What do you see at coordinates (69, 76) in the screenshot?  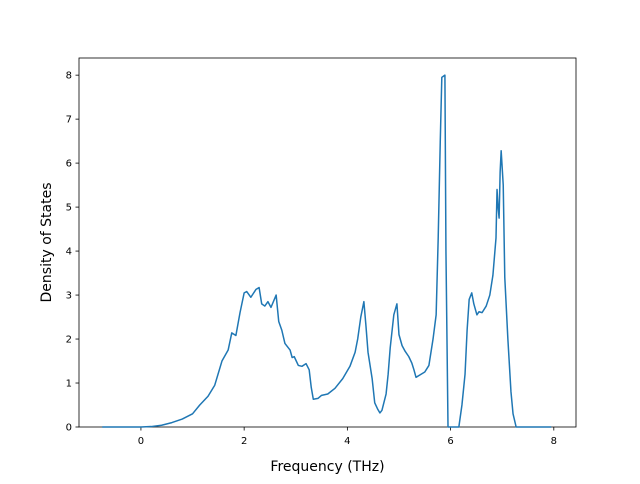 I see `y-tick-label: 8` at bounding box center [69, 76].